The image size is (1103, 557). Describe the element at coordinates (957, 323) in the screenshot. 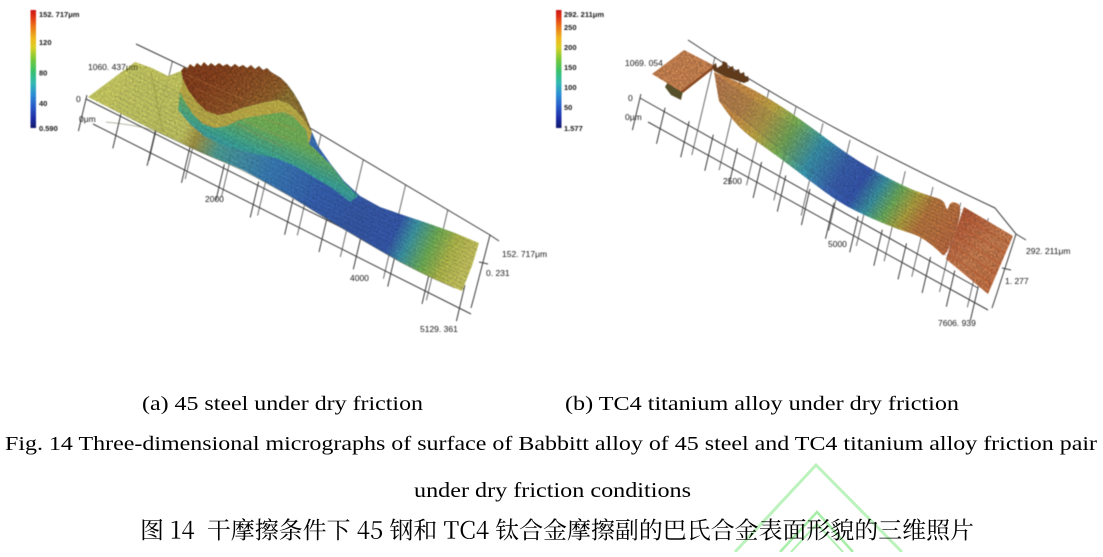

I see `svg-text: 7606. 939` at that location.